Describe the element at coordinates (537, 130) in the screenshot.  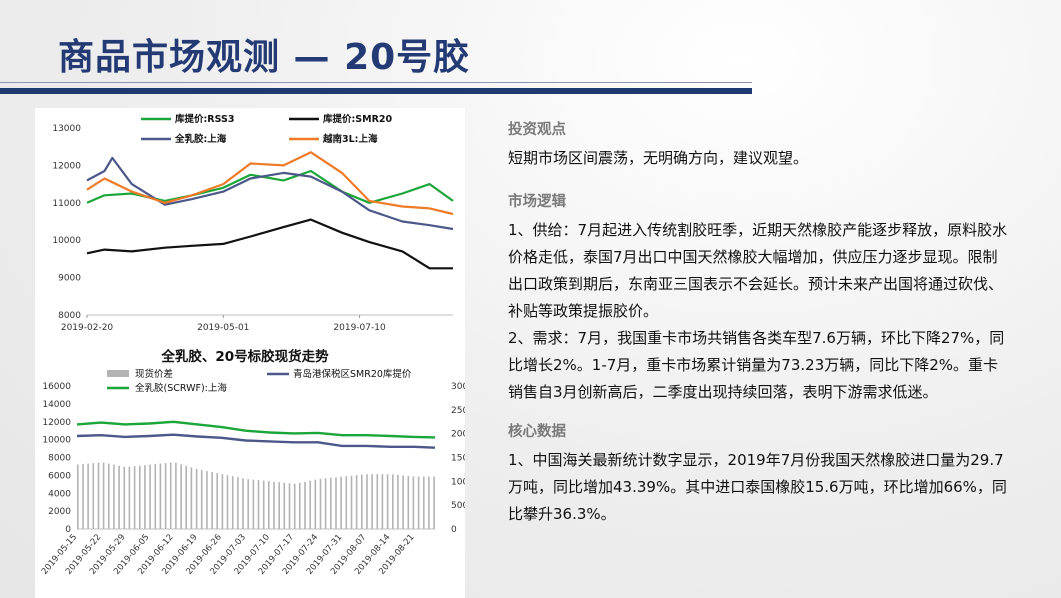
I see `heading-investment-view: 投资观点` at that location.